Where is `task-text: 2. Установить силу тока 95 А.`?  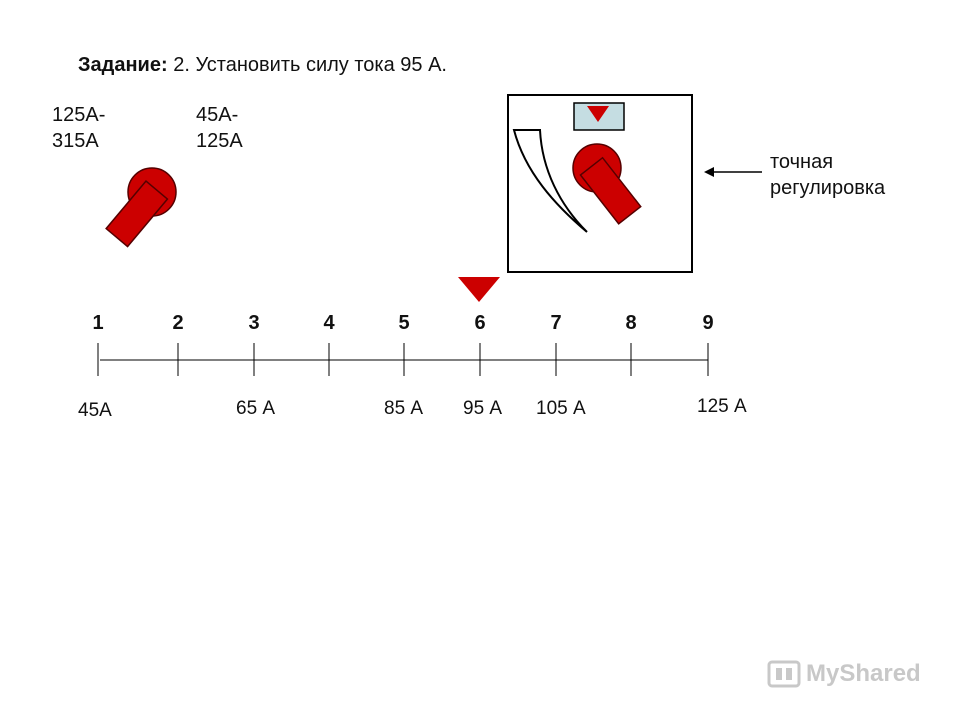
task-text: 2. Установить силу тока 95 А. is located at coordinates (310, 65).